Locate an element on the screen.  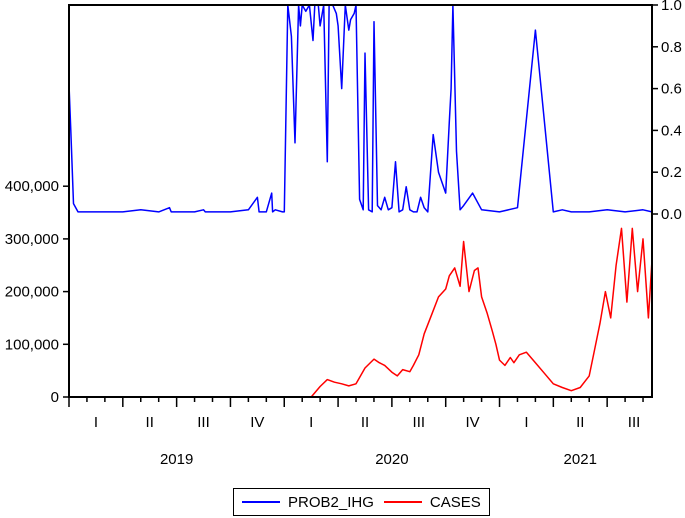
right-axis: 0.0 0.2 0.4 0.6 0.8 1.0 is located at coordinates (667, 111).